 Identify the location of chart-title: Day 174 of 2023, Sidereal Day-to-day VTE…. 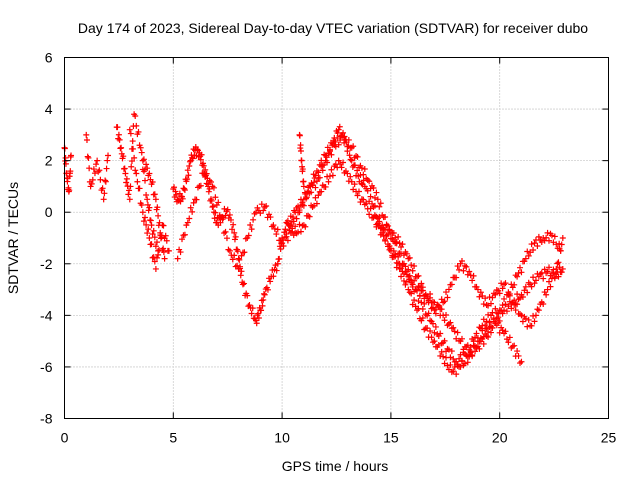
(333, 28).